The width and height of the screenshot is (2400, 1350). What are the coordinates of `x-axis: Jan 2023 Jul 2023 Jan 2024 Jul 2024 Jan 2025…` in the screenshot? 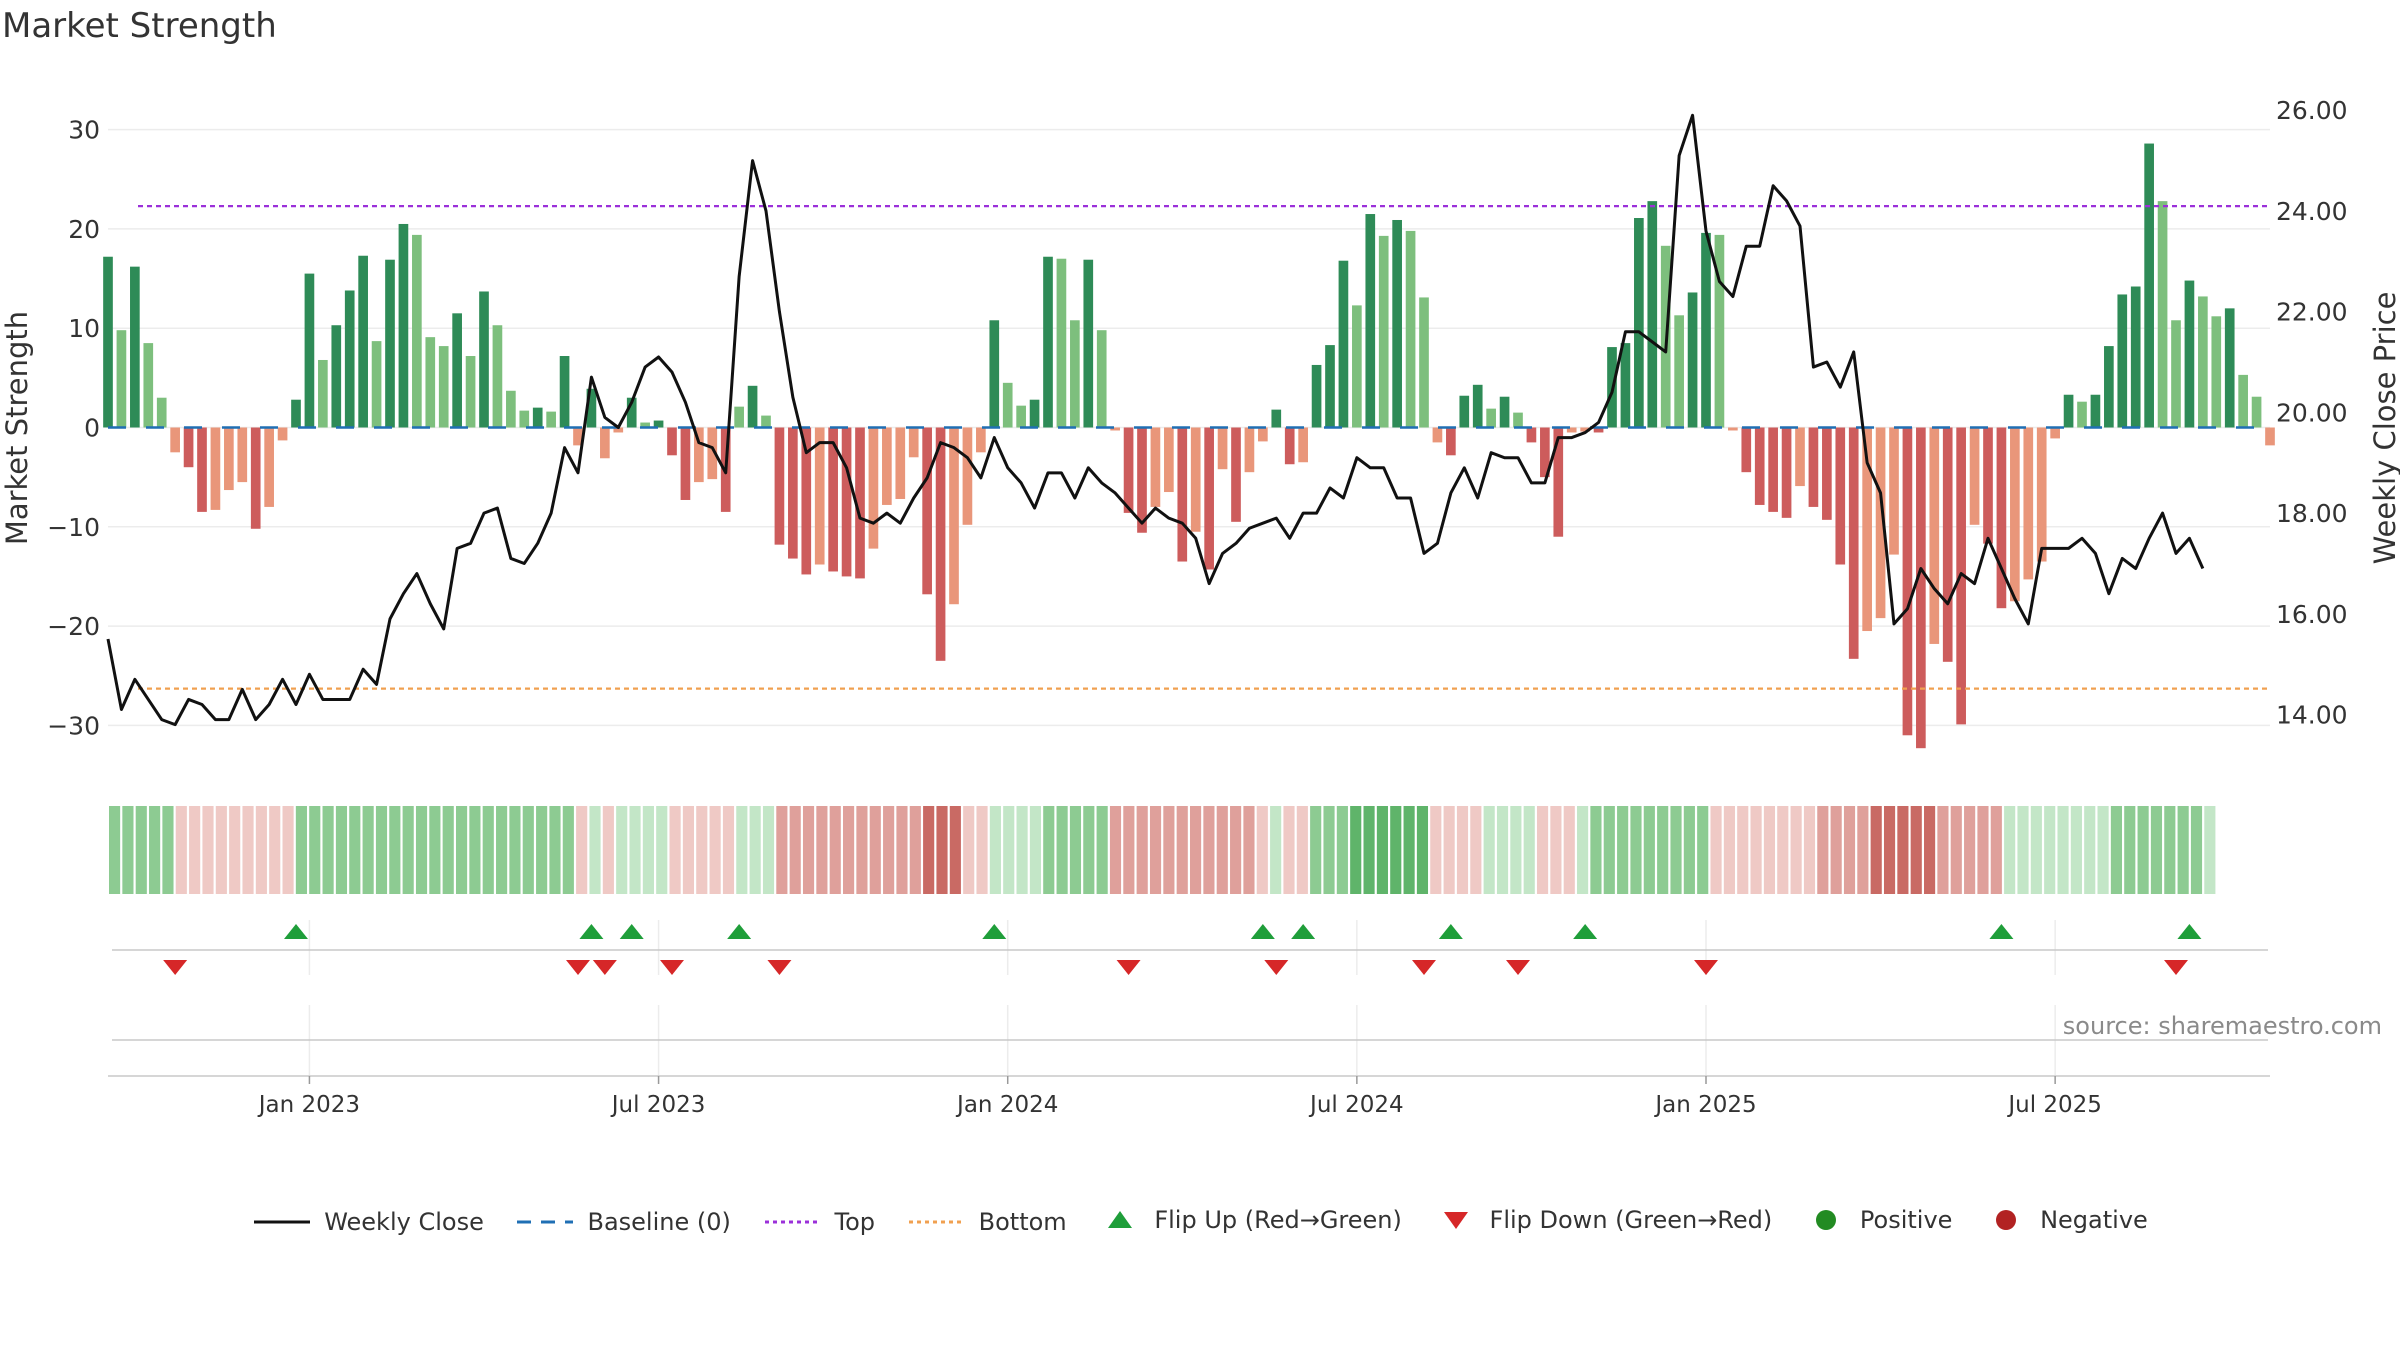 It's located at (1189, 1078).